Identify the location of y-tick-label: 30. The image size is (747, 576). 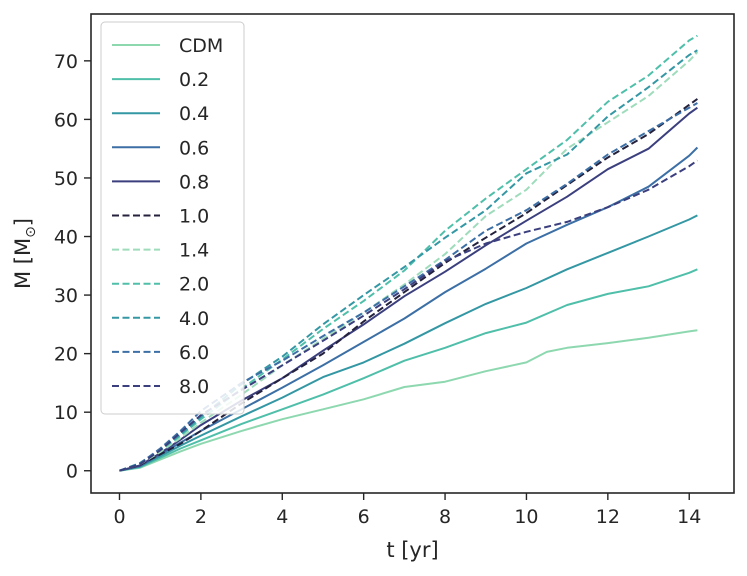
(66, 296).